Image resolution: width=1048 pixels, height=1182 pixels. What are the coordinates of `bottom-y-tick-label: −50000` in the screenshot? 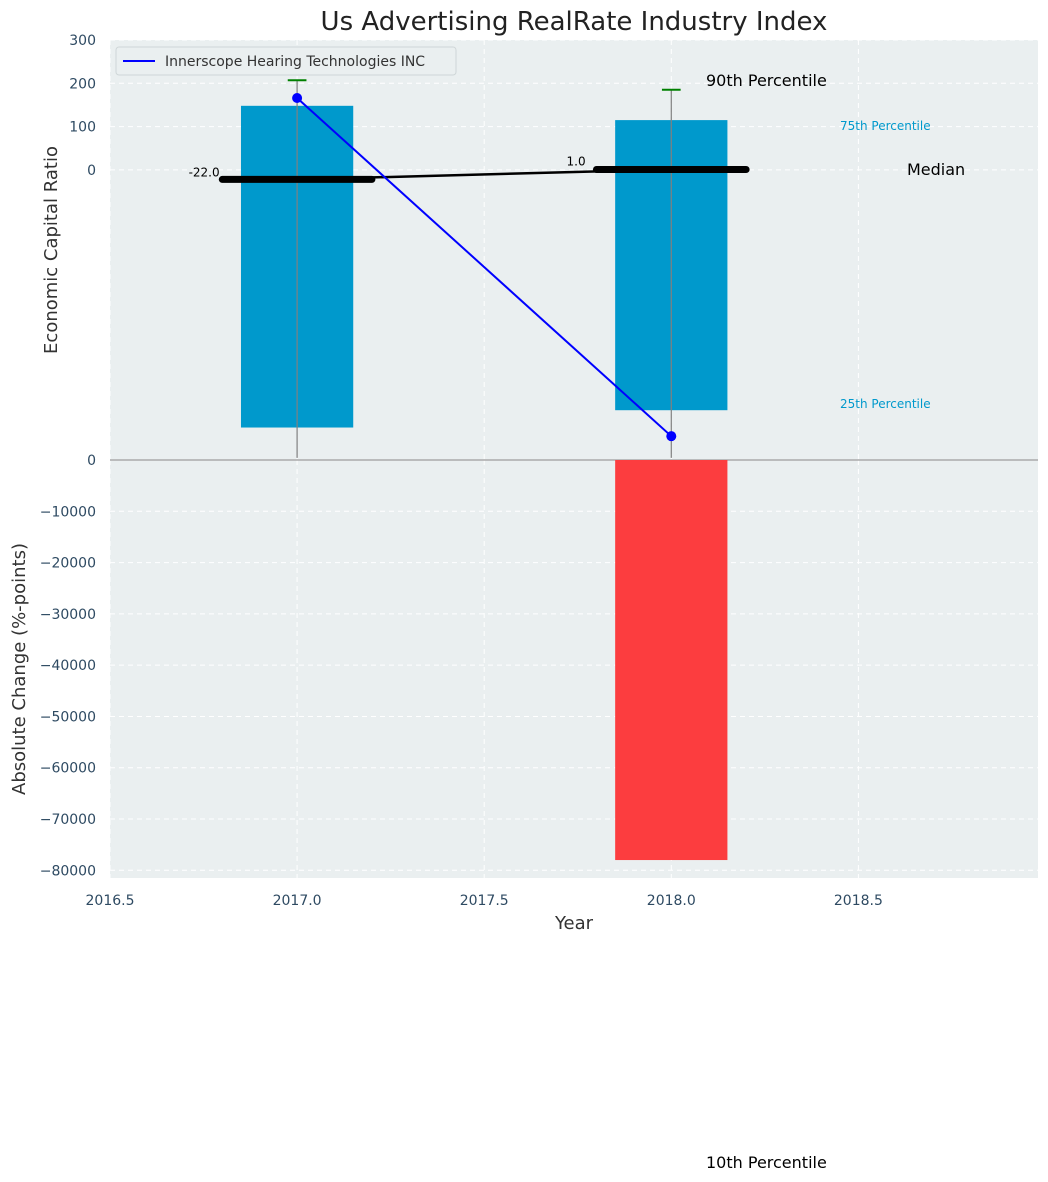 It's located at (68, 717).